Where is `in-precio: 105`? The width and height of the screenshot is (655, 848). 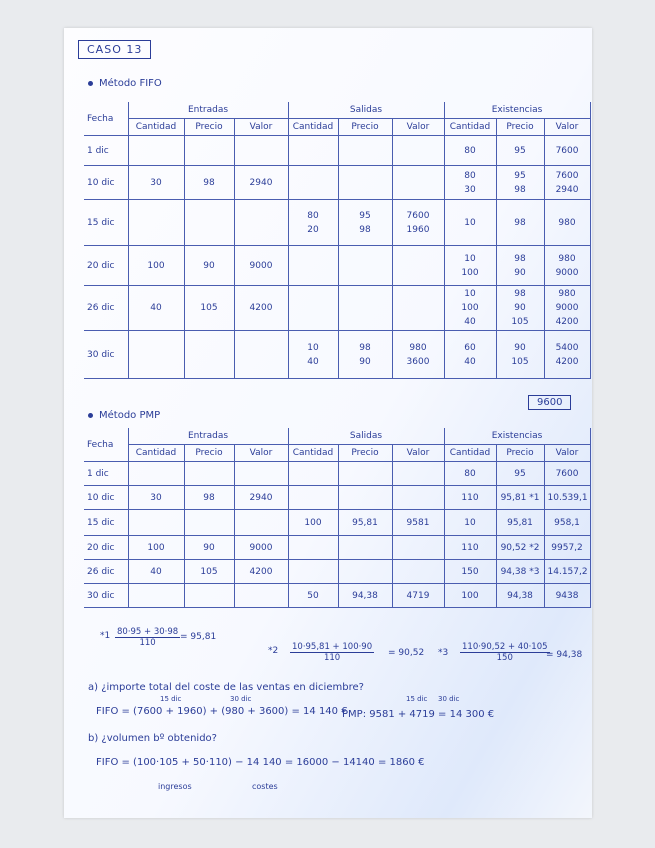
in-precio: 105 is located at coordinates (209, 571).